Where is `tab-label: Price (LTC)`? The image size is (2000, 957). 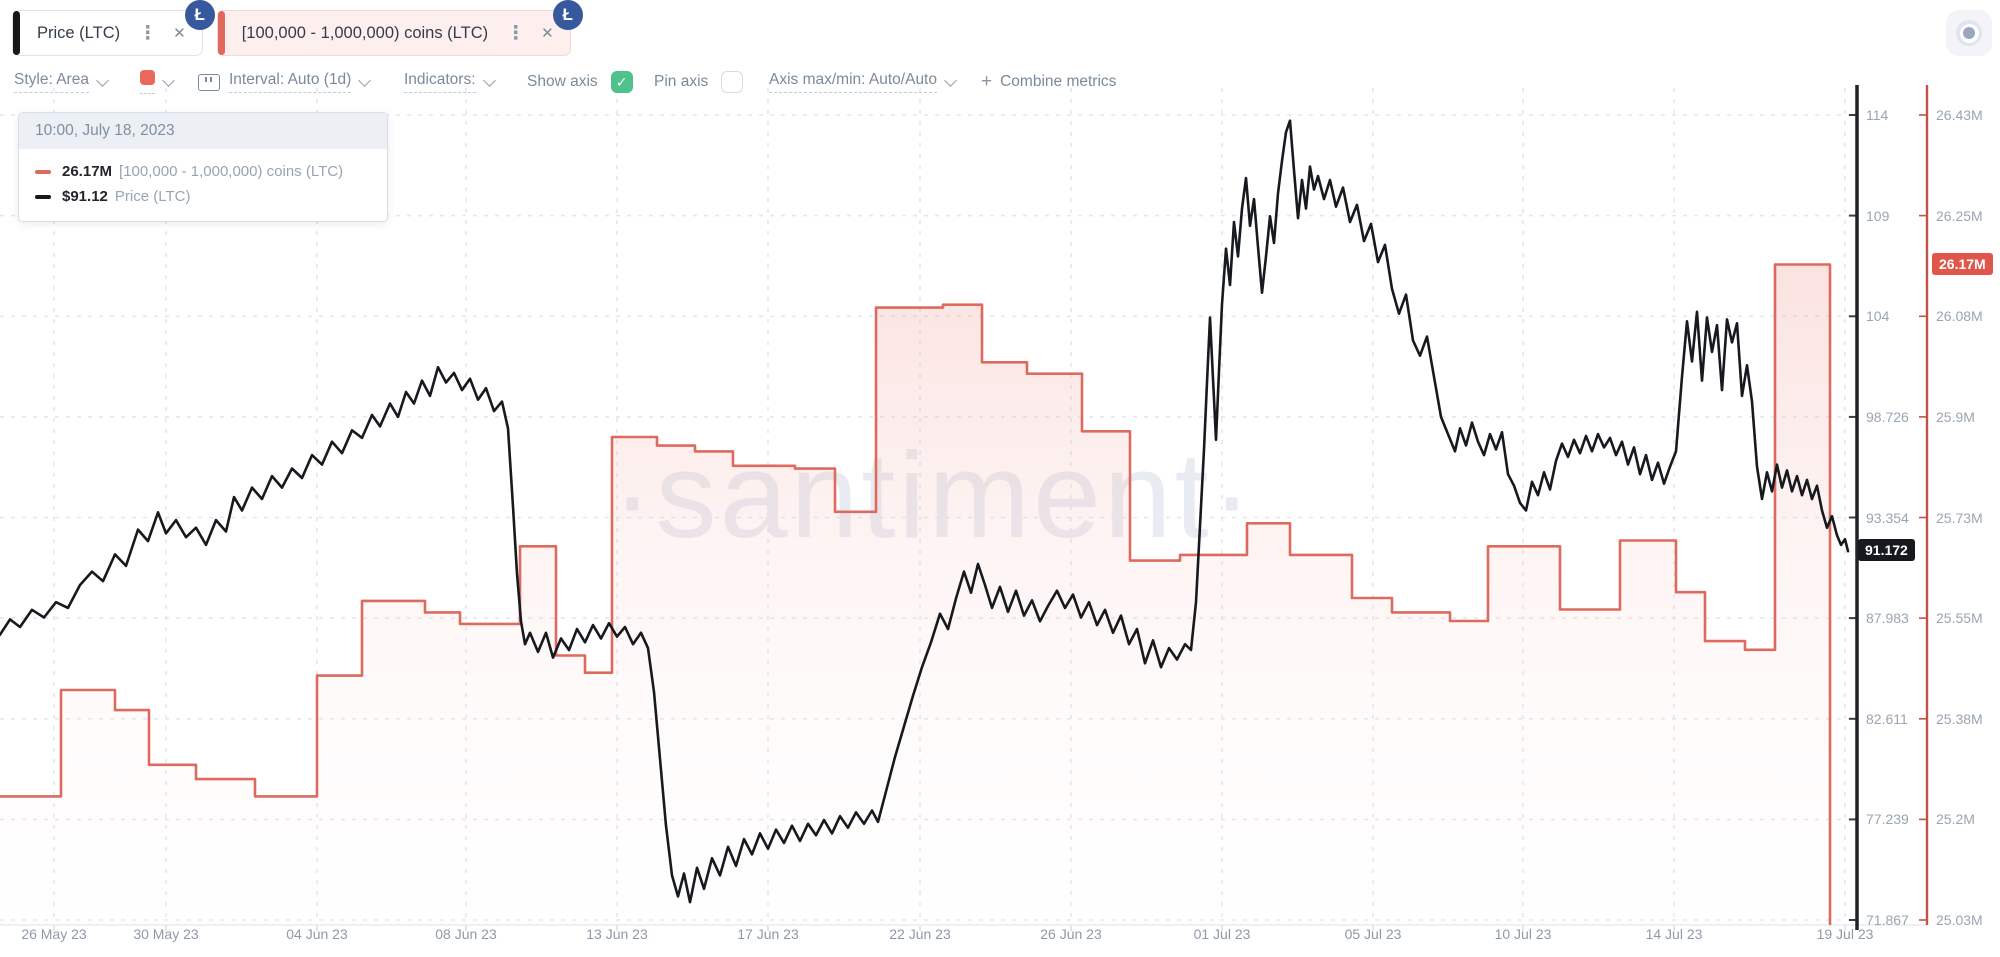
tab-label: Price (LTC) is located at coordinates (79, 32).